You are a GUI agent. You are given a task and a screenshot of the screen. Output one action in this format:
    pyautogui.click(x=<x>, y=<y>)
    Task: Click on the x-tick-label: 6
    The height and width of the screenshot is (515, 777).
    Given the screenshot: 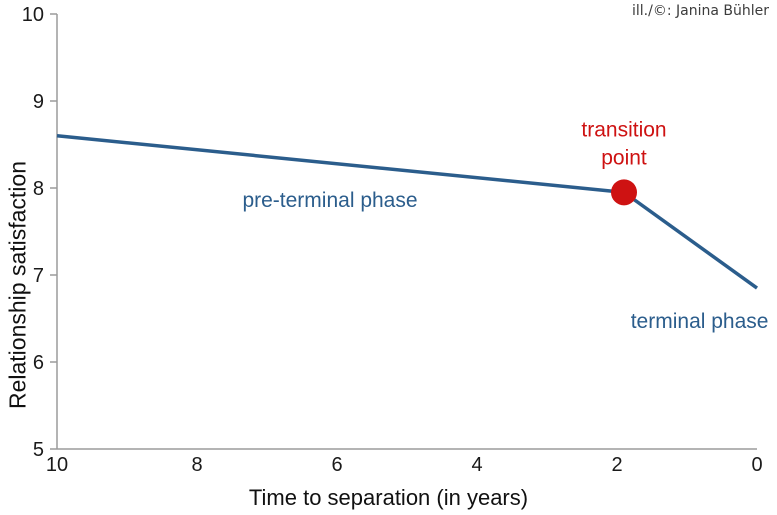 What is the action you would take?
    pyautogui.click(x=336, y=465)
    